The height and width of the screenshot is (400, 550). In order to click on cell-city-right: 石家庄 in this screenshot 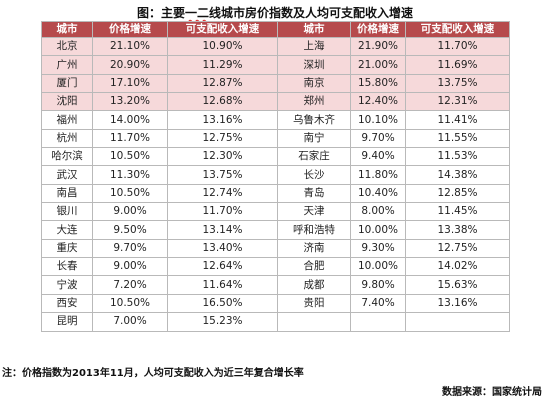, I will do `click(314, 157)`.